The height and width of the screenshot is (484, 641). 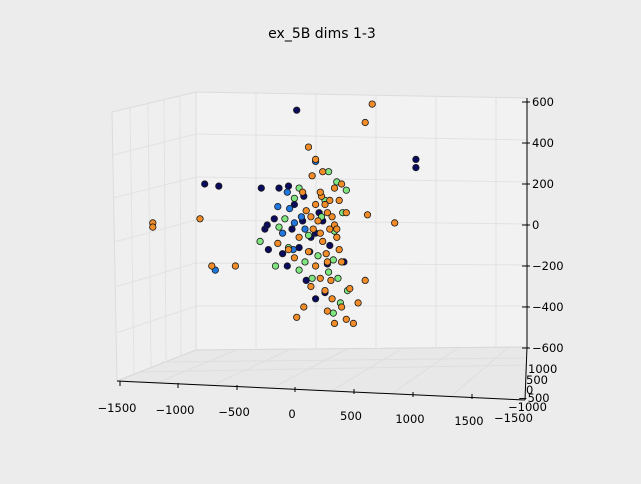 I want to click on x-axis-ticks: −1500 −1000 −500 0 500 1000 1500, so click(x=291, y=404).